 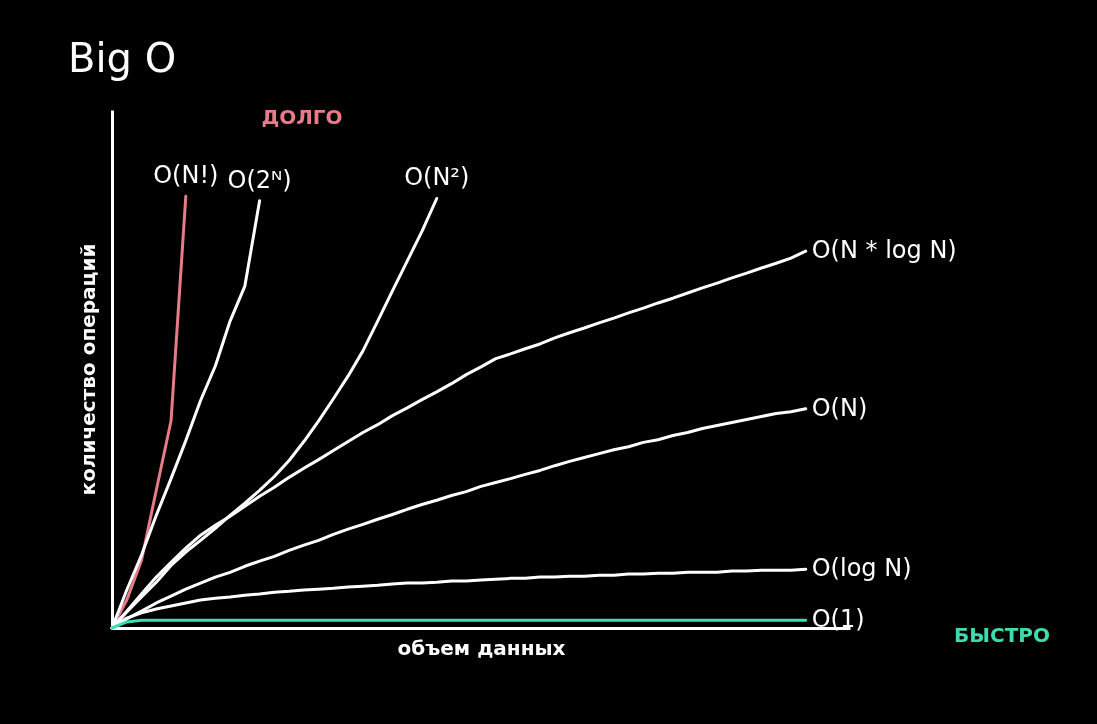 I want to click on series-label: O(N * log N), so click(x=884, y=250).